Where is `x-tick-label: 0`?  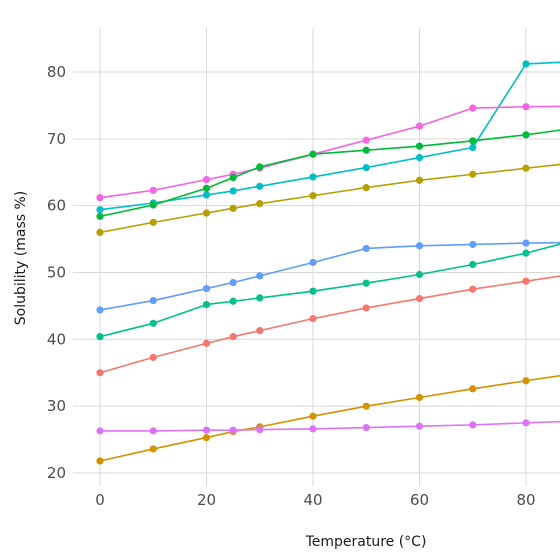 x-tick-label: 0 is located at coordinates (100, 500).